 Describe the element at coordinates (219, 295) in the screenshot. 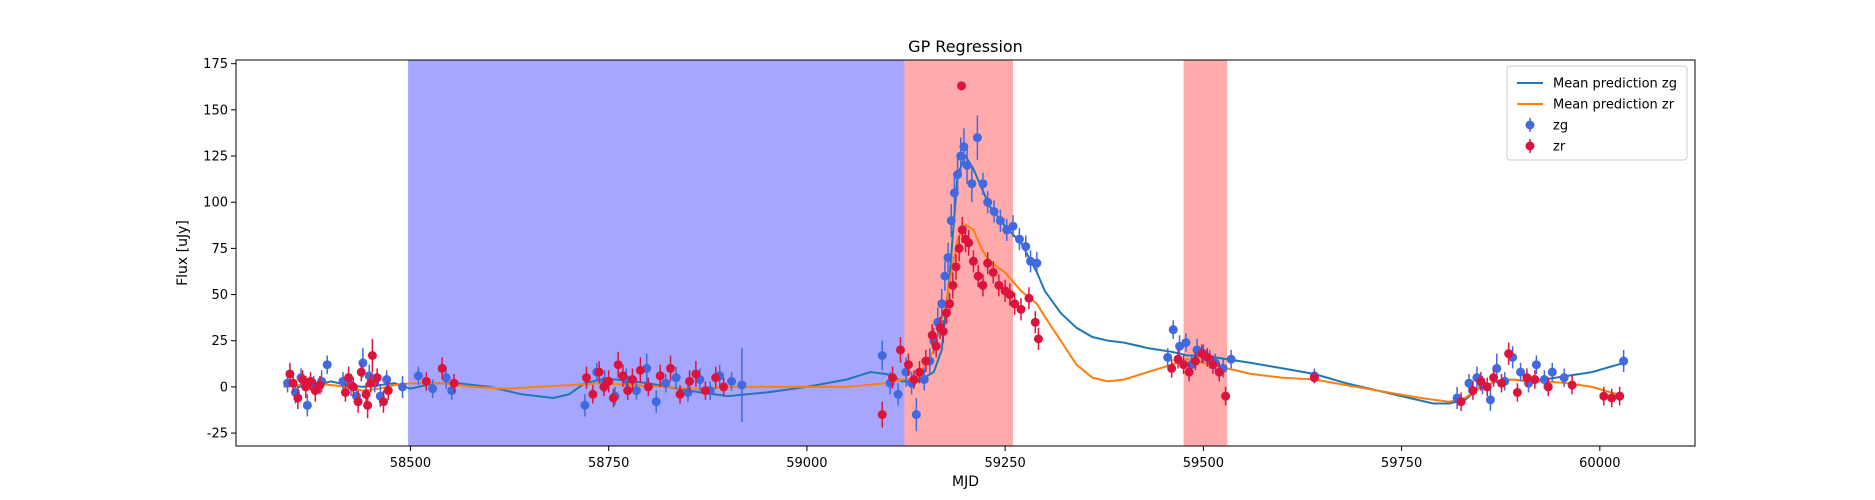

I see `y-tick-label-3: 50` at that location.